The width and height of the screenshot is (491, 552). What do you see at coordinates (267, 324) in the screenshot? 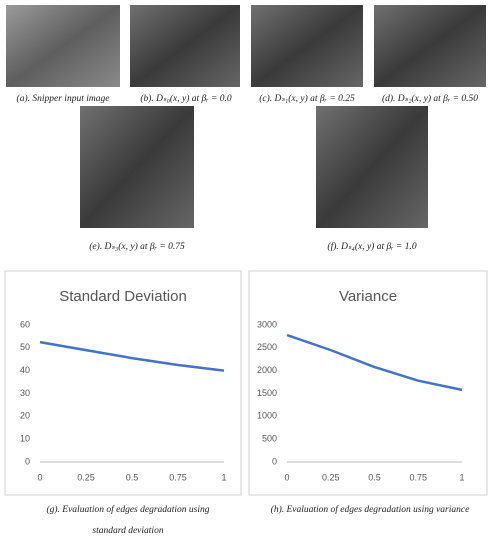
I see `y-tick-label: 3000` at bounding box center [267, 324].